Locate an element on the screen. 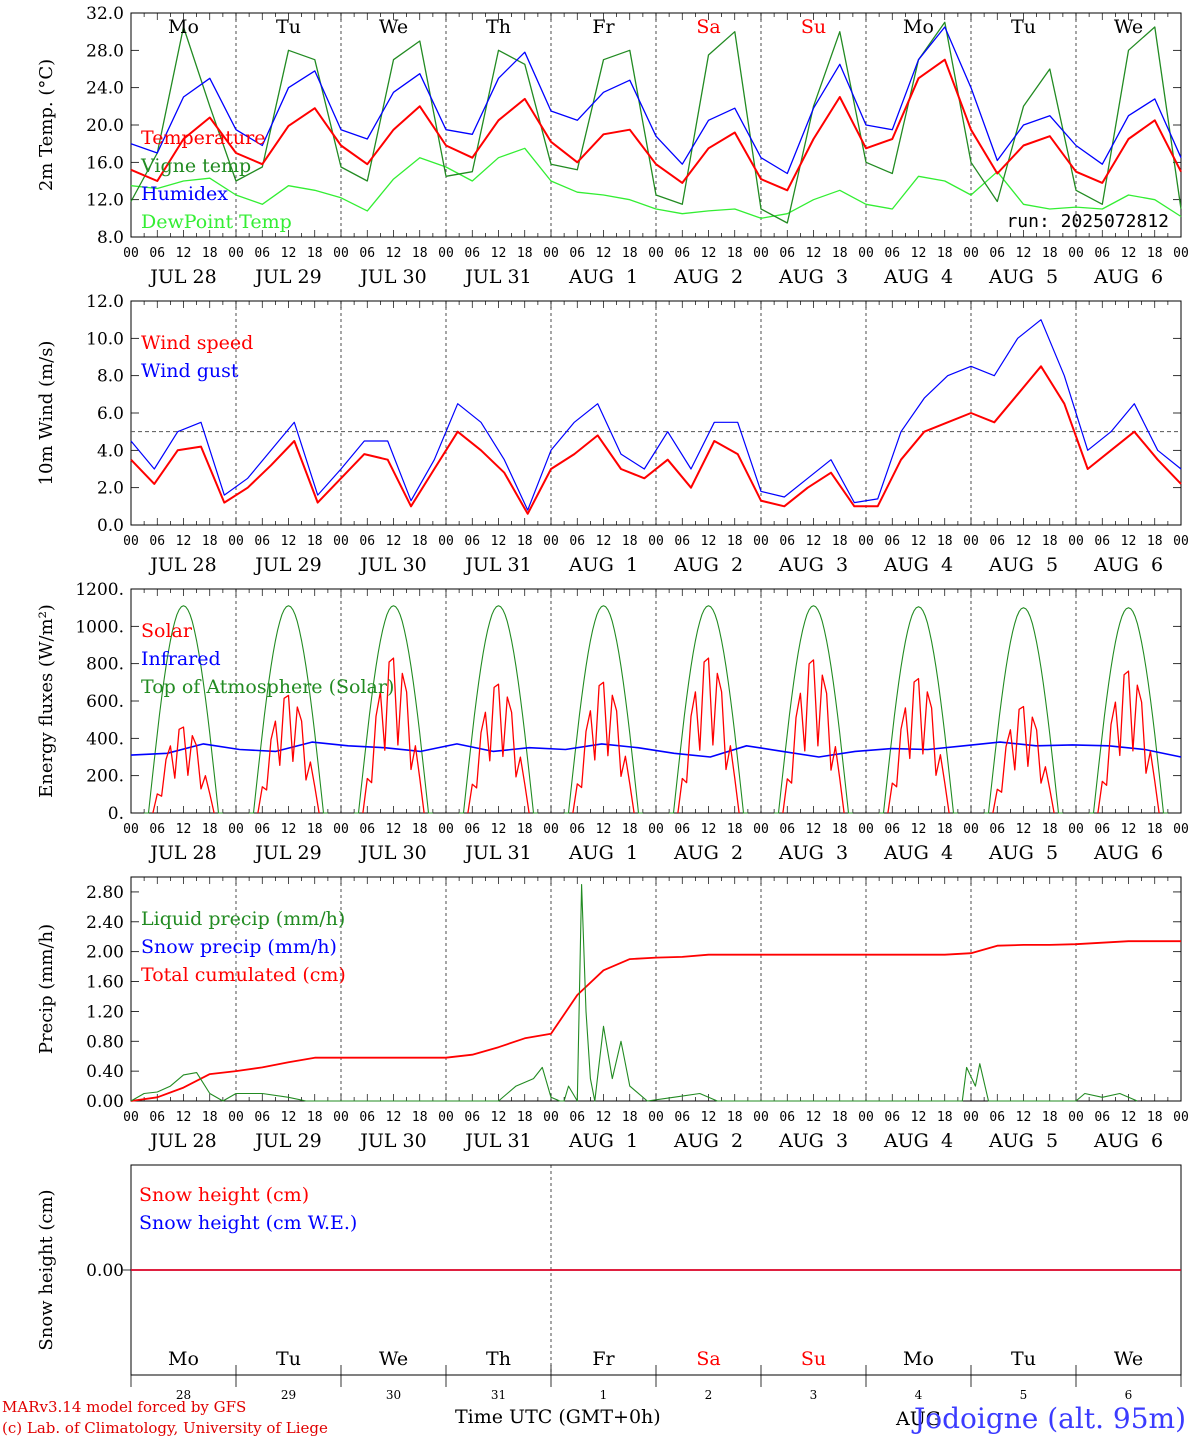 This screenshot has height=1440, width=1194. legend-wind-1: Wind gust is located at coordinates (190, 371).